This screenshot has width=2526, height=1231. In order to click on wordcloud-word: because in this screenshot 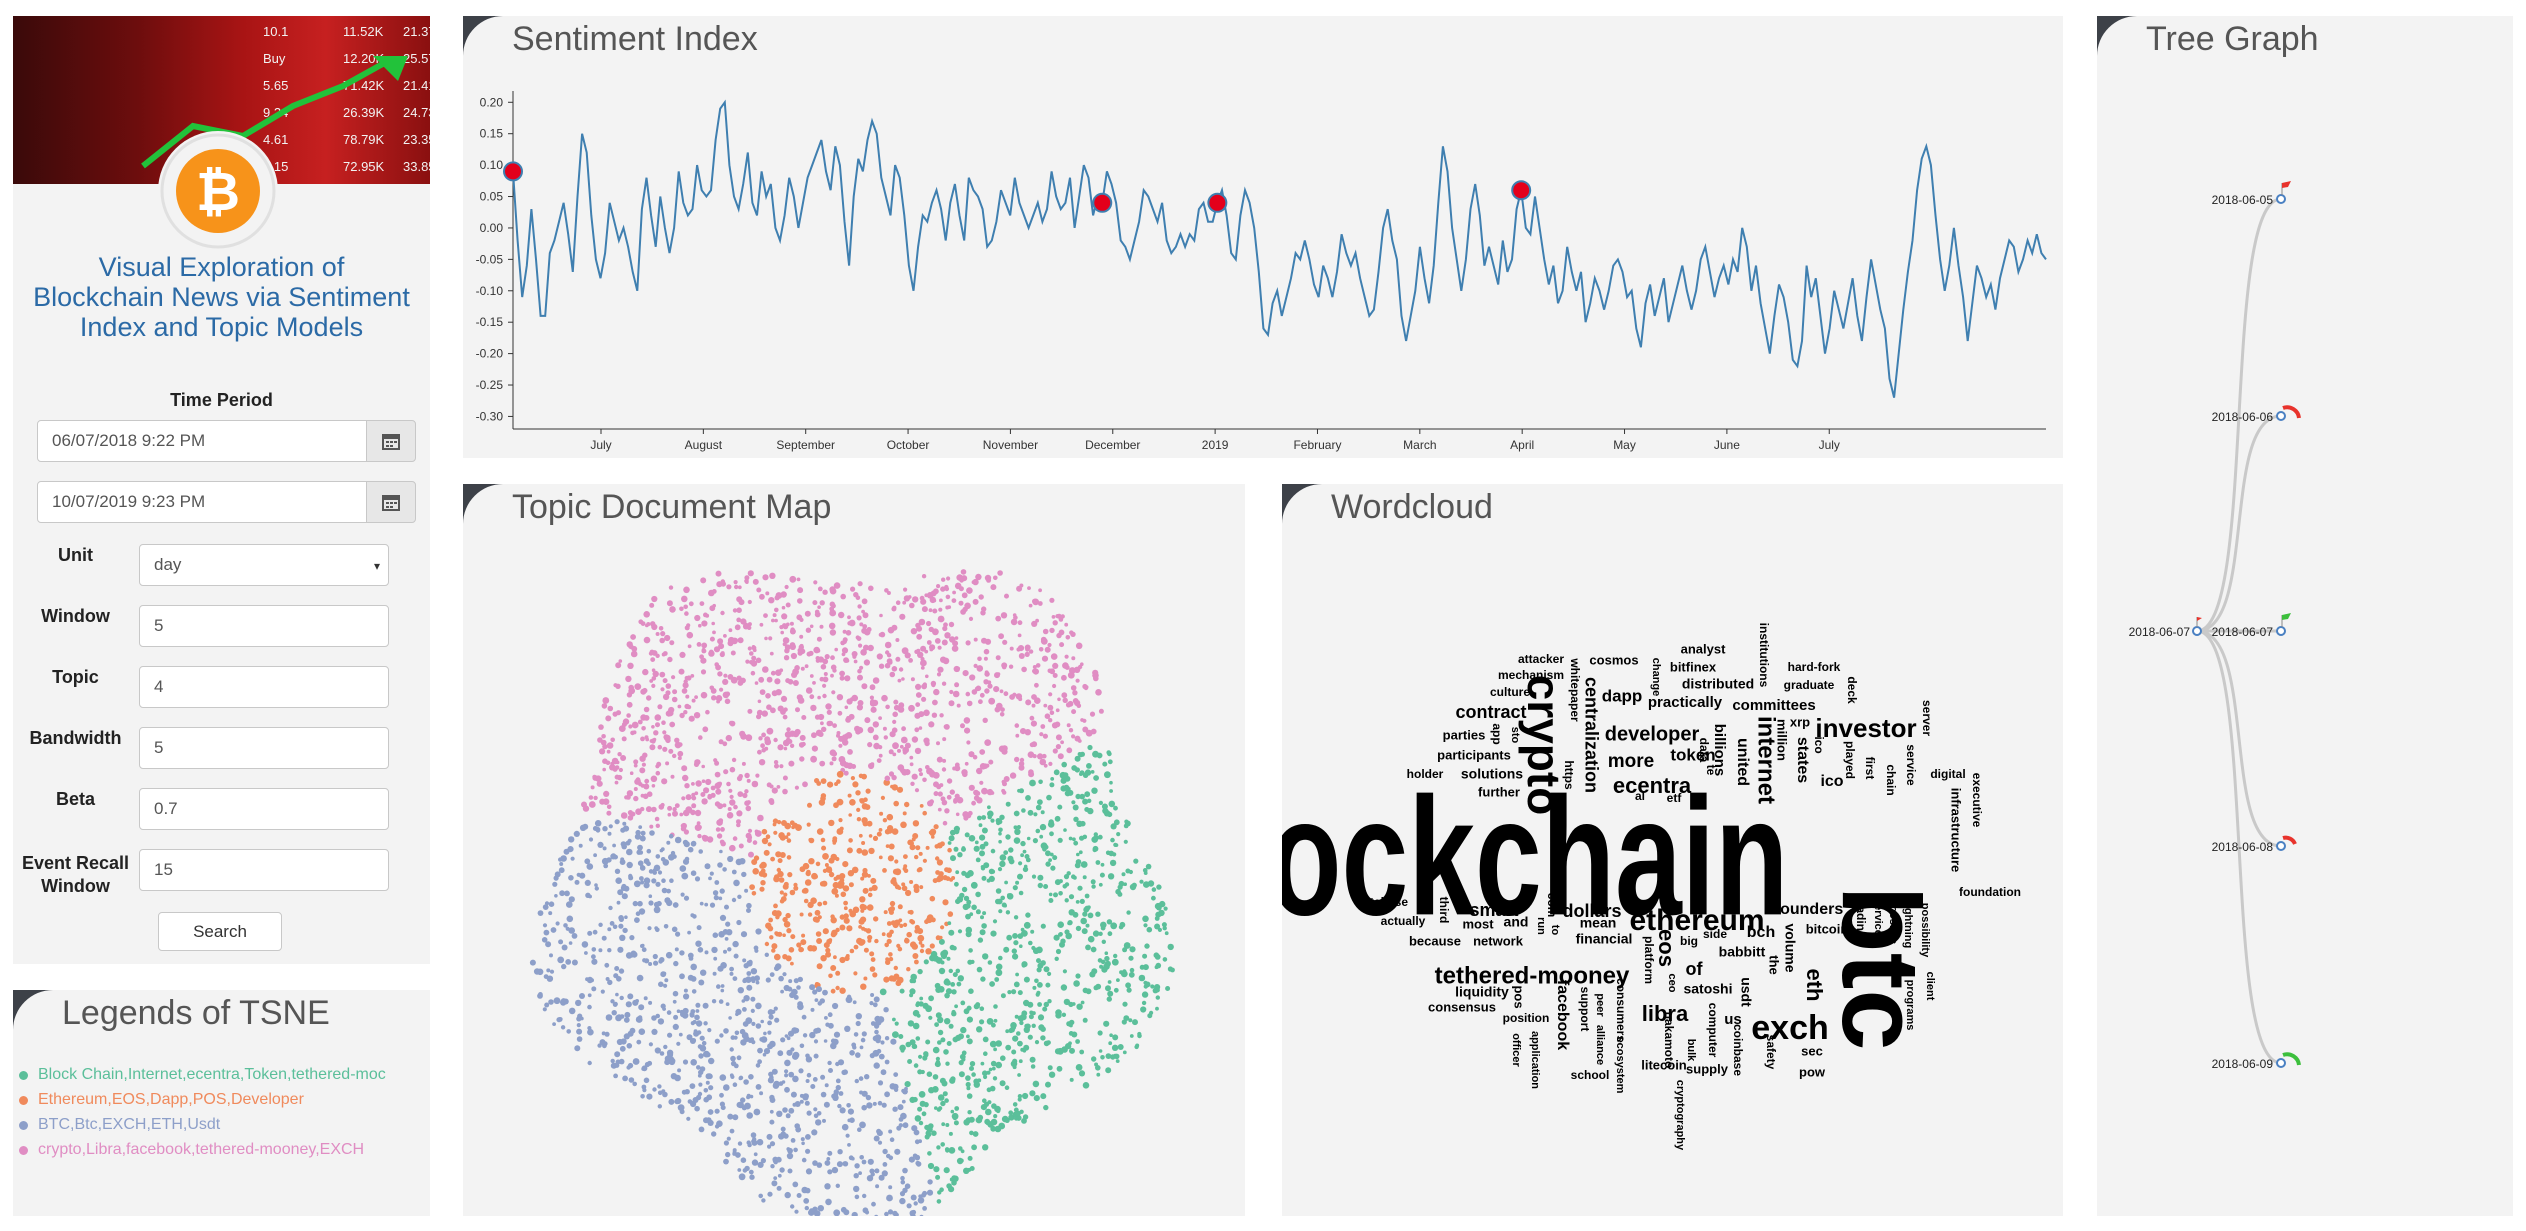, I will do `click(1435, 940)`.